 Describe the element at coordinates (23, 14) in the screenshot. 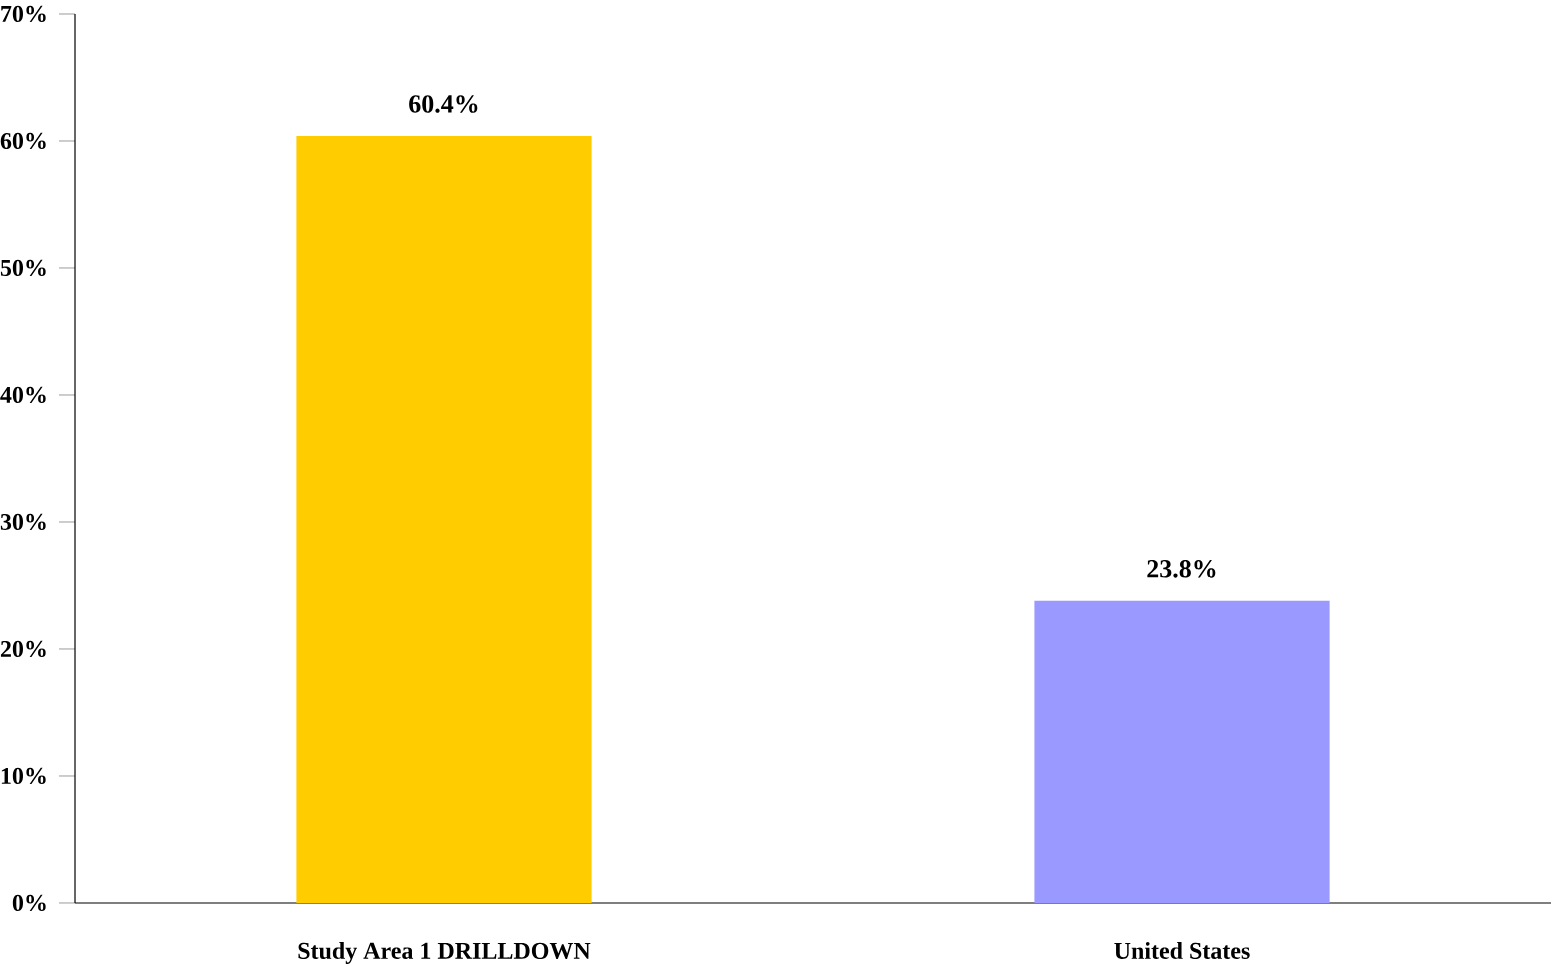

I see `y-tick-label: 70%` at that location.